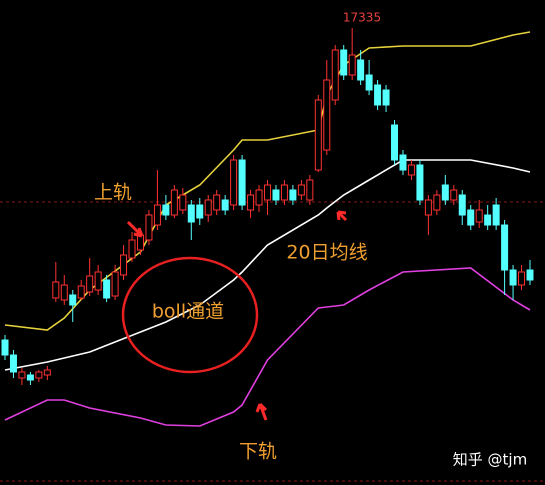  Describe the element at coordinates (113, 193) in the screenshot. I see `annotation: 上轨` at that location.